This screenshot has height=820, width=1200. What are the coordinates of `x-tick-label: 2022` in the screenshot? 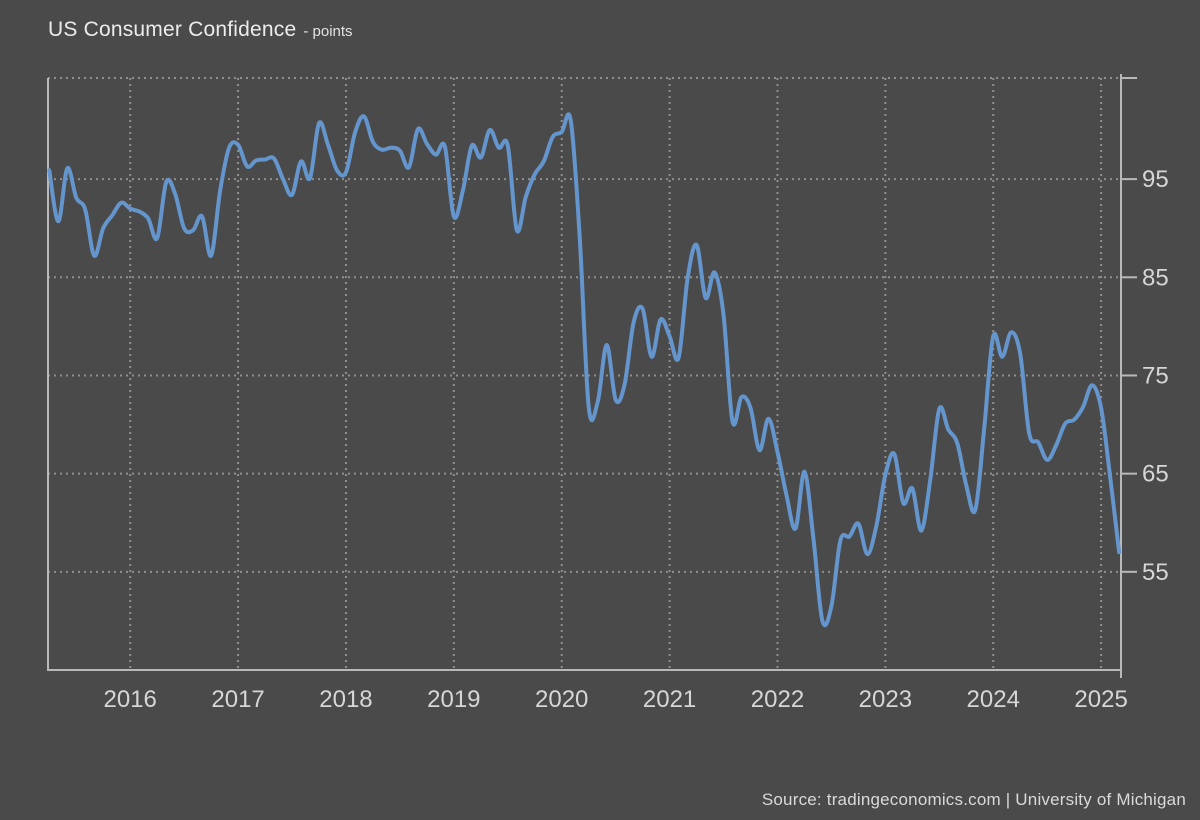 It's located at (777, 699).